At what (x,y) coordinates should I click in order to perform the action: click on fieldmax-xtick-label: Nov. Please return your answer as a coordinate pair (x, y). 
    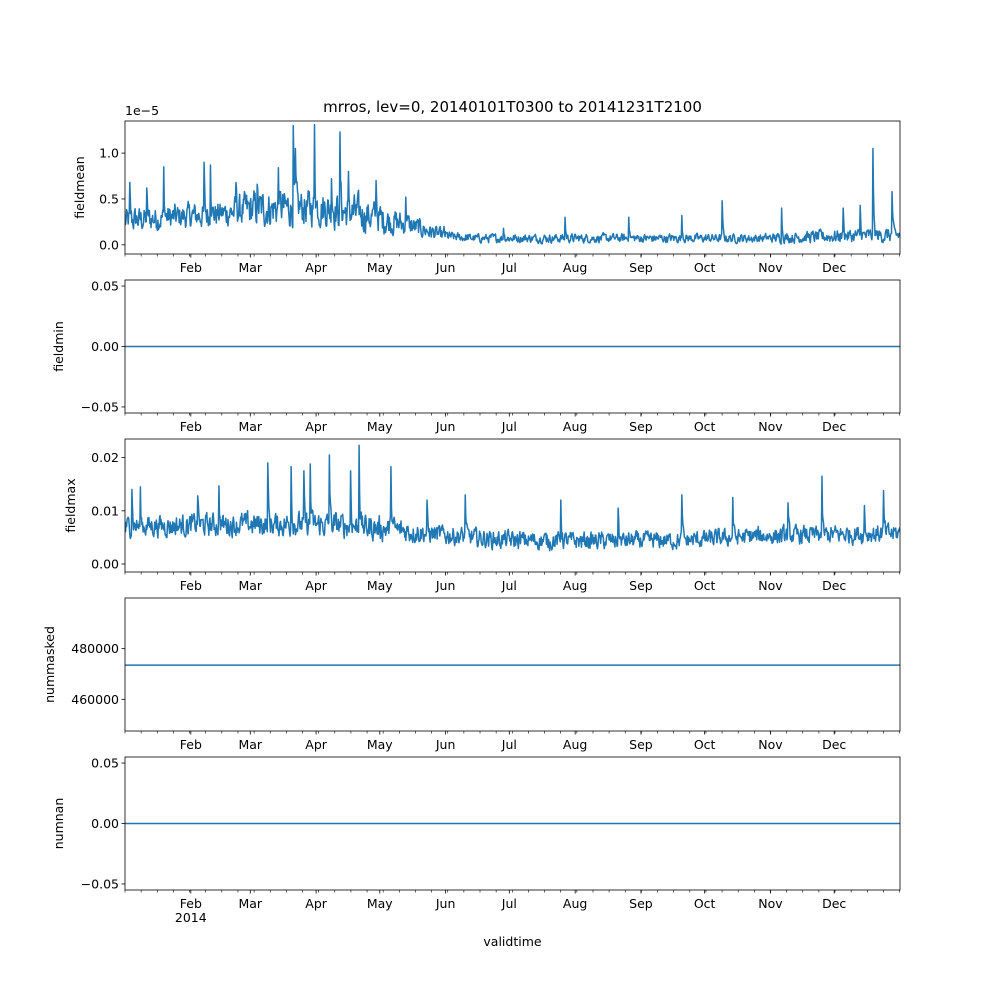
    Looking at the image, I should click on (770, 585).